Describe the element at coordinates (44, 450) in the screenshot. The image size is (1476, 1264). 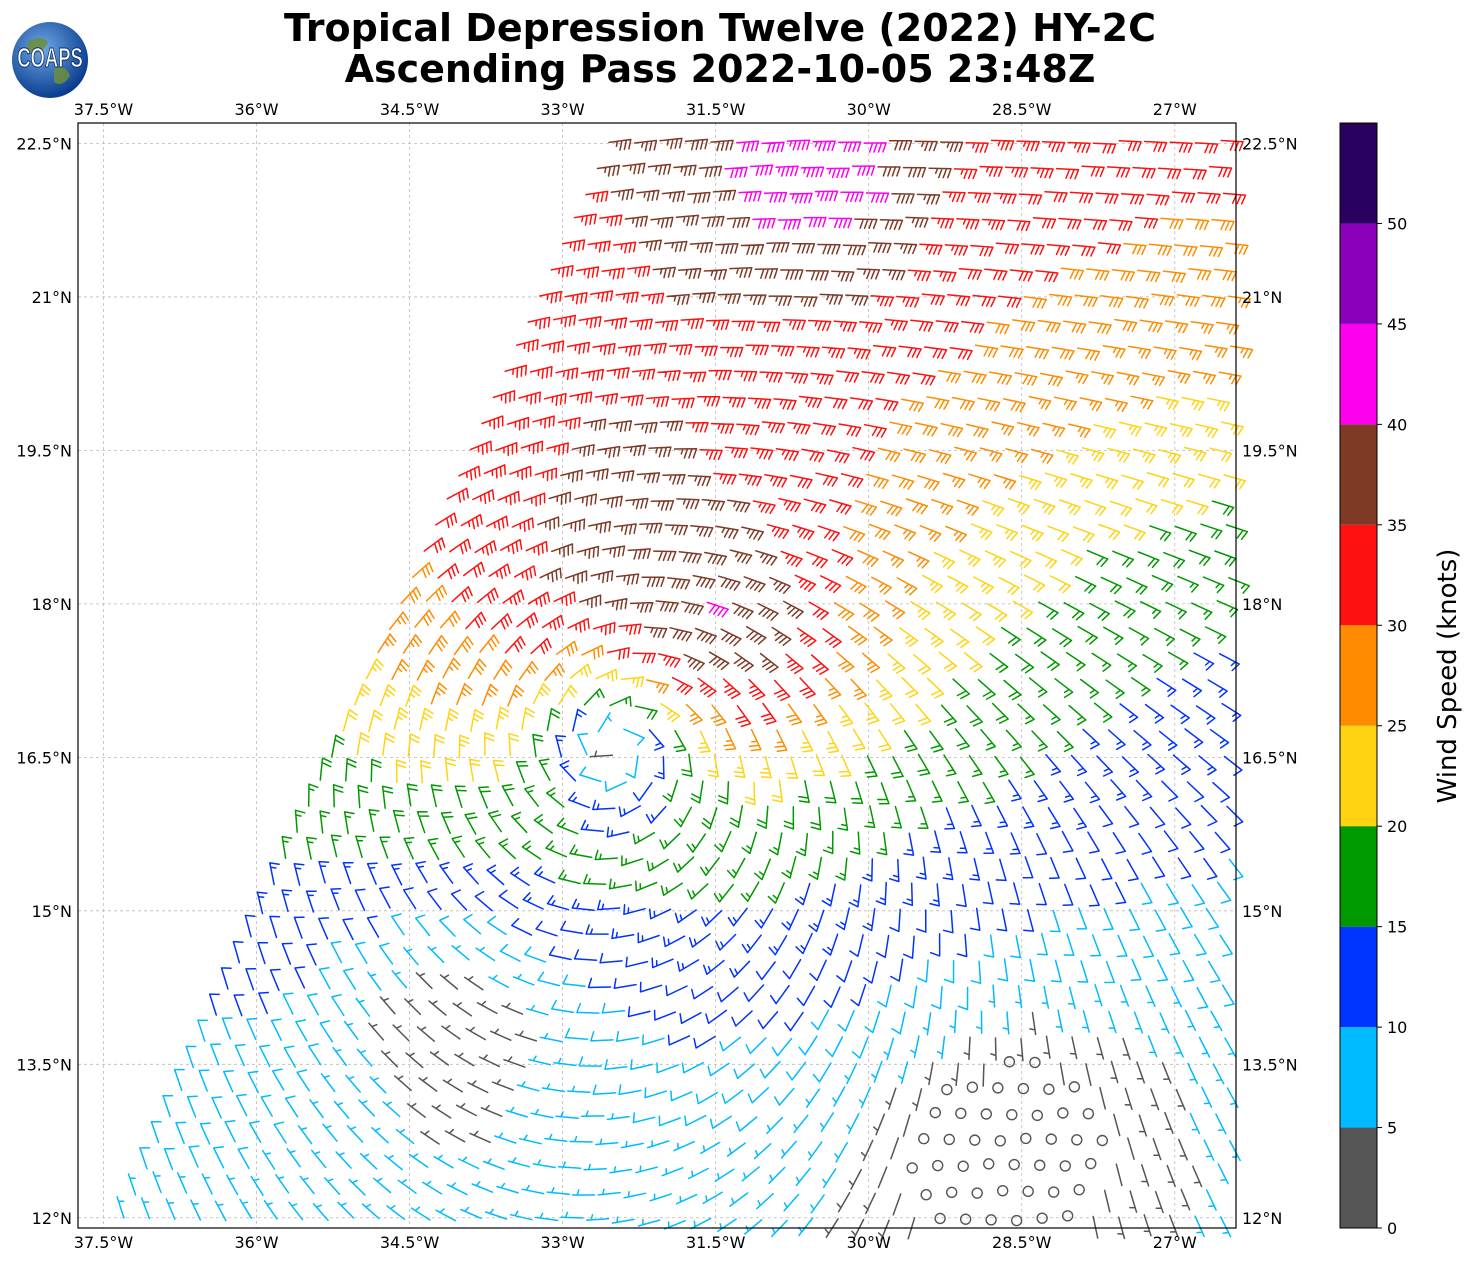
I see `lat-tick-label: 19.5°N` at that location.